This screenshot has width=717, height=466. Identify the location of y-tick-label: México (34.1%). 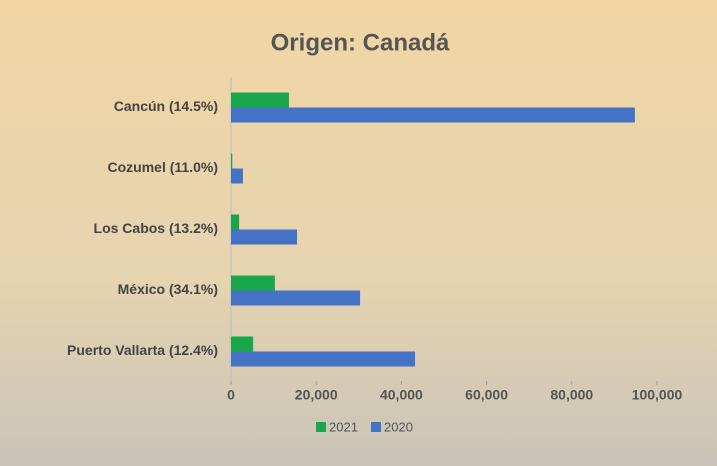
(168, 289).